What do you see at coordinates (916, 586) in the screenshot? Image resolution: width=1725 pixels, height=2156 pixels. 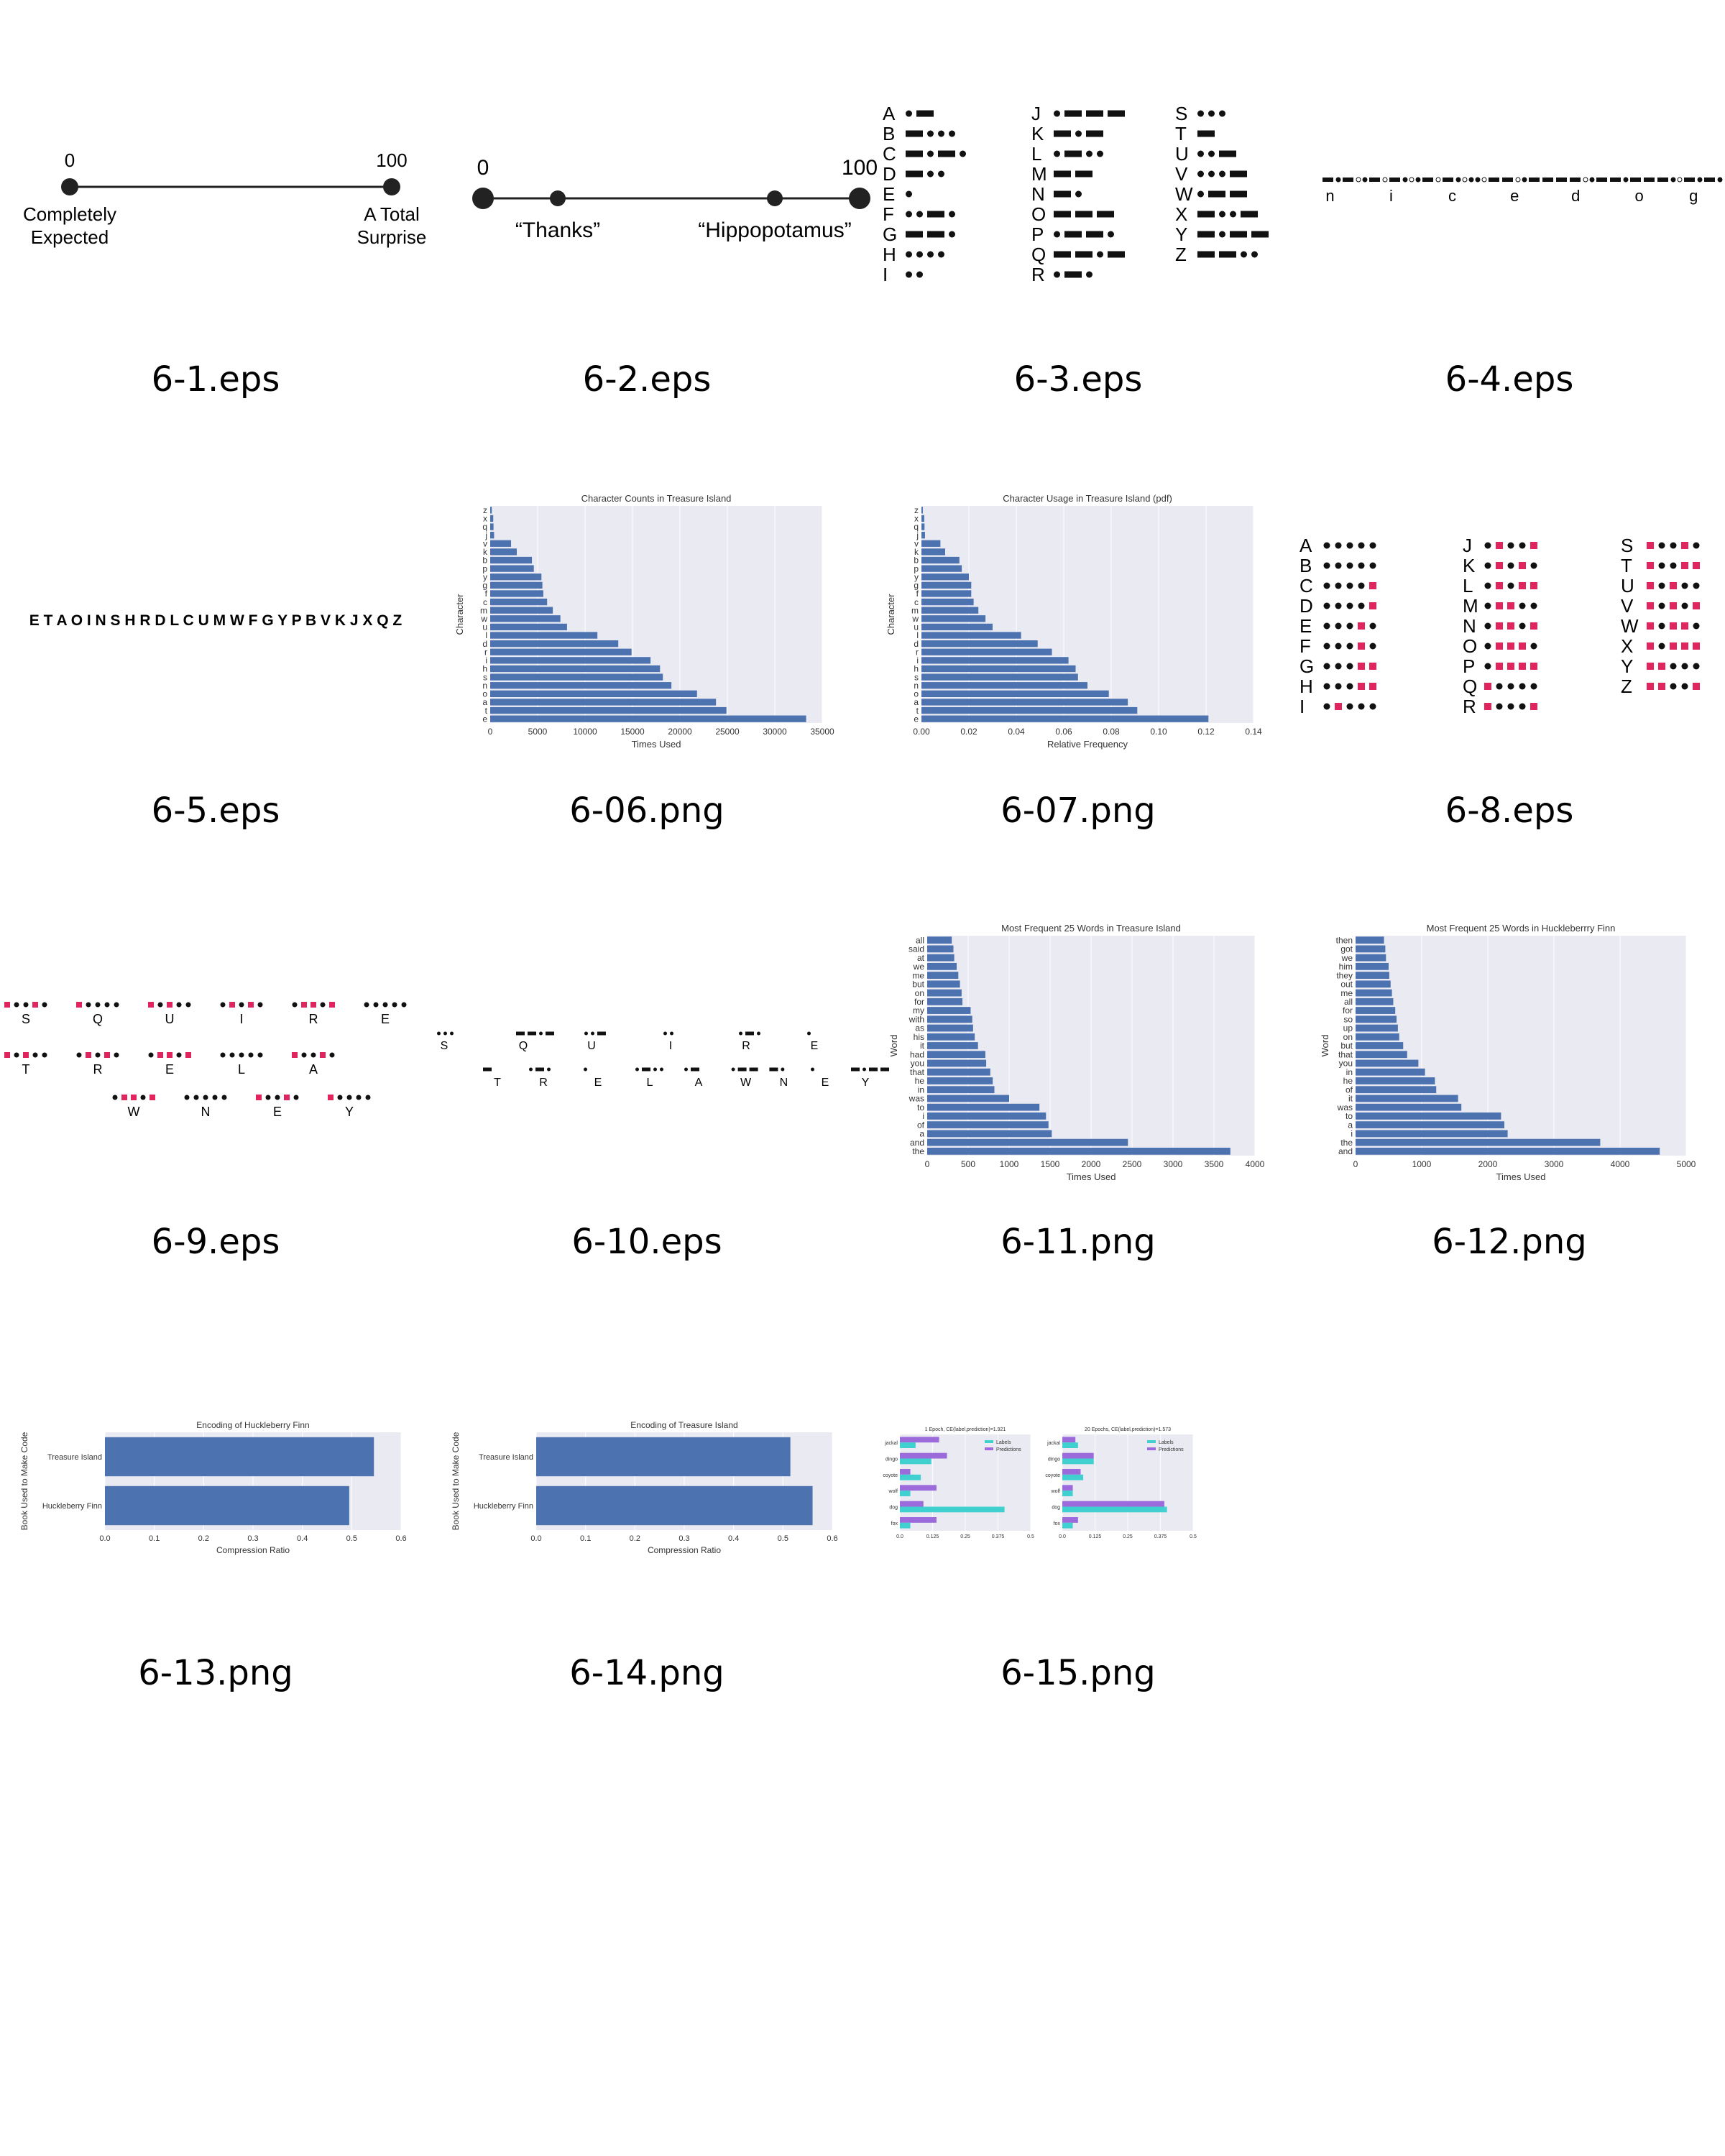 I see `y-tick-label: g` at bounding box center [916, 586].